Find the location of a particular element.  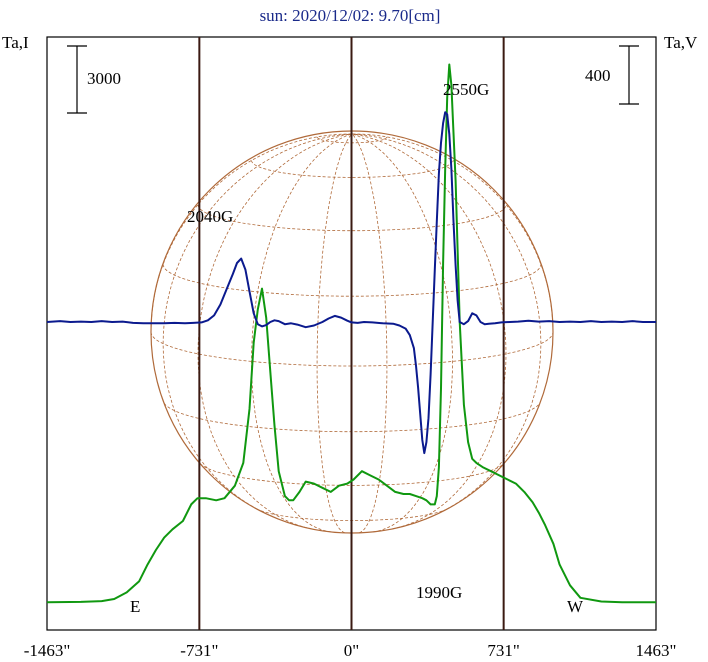

right-scale-label: 400 is located at coordinates (598, 75).